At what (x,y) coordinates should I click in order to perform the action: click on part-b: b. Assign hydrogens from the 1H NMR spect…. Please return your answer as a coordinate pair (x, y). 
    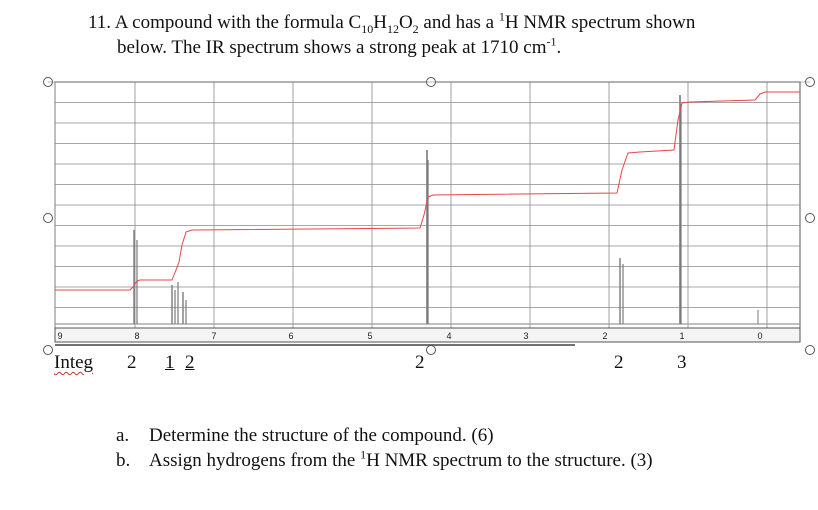
    Looking at the image, I should click on (384, 459).